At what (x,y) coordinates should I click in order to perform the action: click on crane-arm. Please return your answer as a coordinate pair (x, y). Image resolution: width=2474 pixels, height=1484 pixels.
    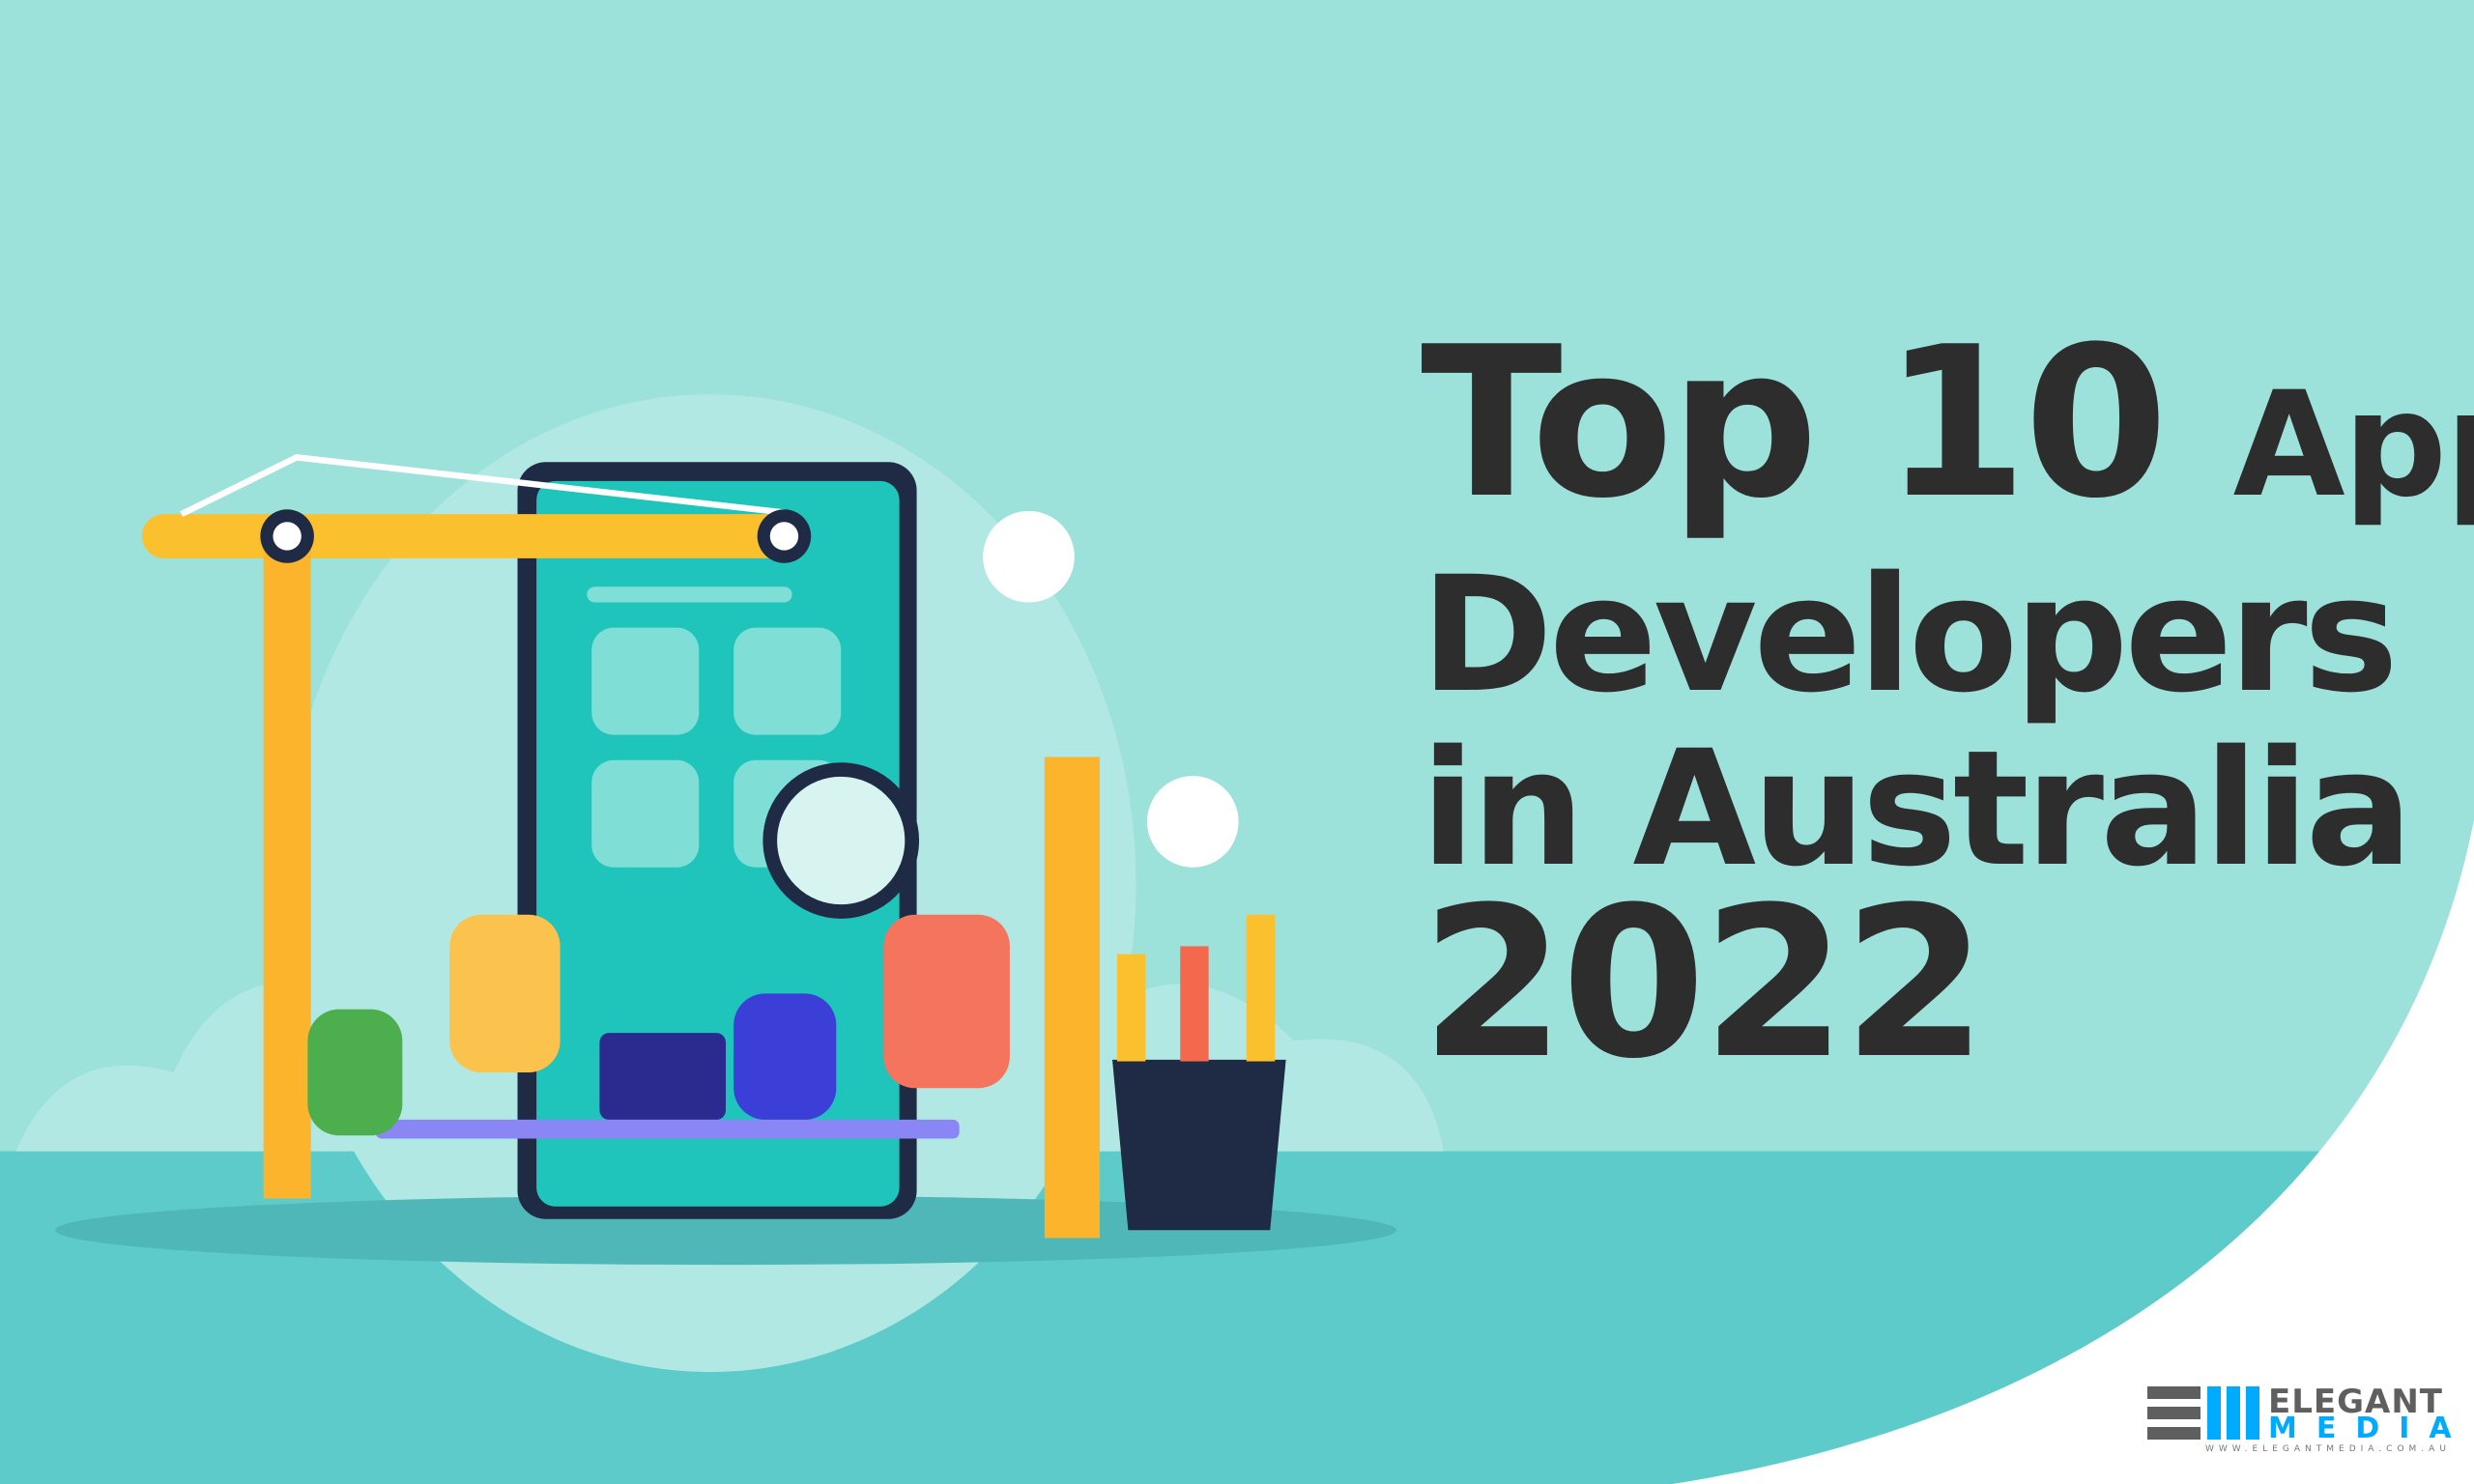
    Looking at the image, I should click on (473, 536).